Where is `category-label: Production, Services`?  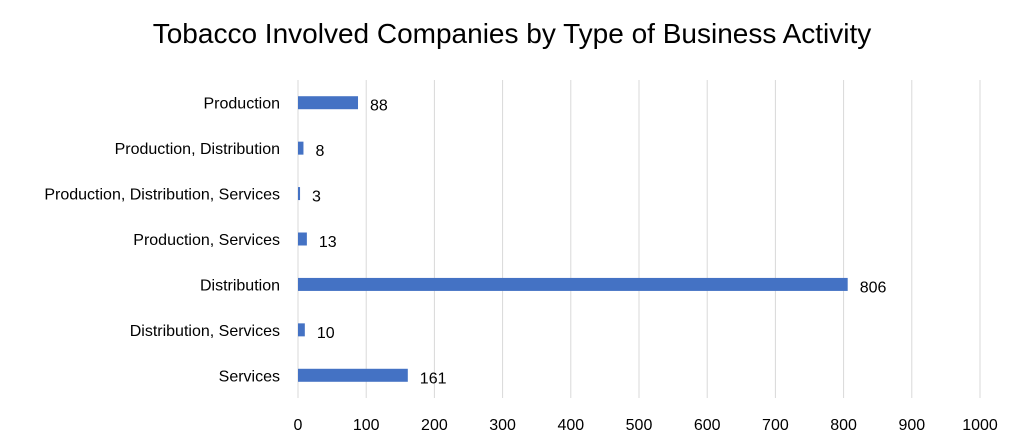 category-label: Production, Services is located at coordinates (206, 240).